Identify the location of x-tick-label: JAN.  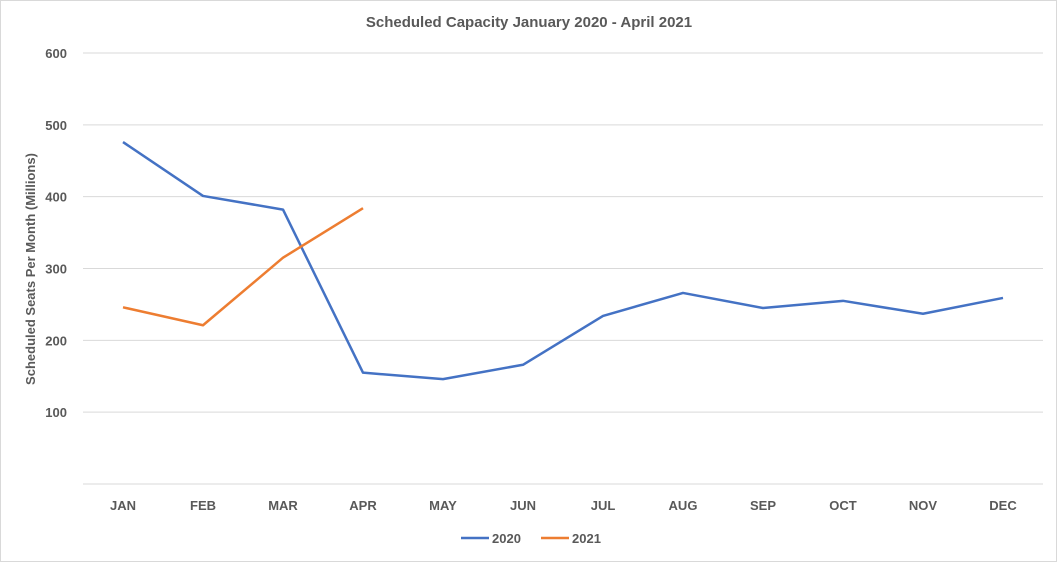
(123, 505).